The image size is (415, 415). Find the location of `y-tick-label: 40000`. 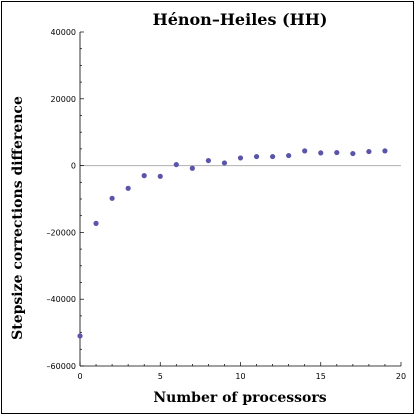

y-tick-label: 40000 is located at coordinates (63, 32).